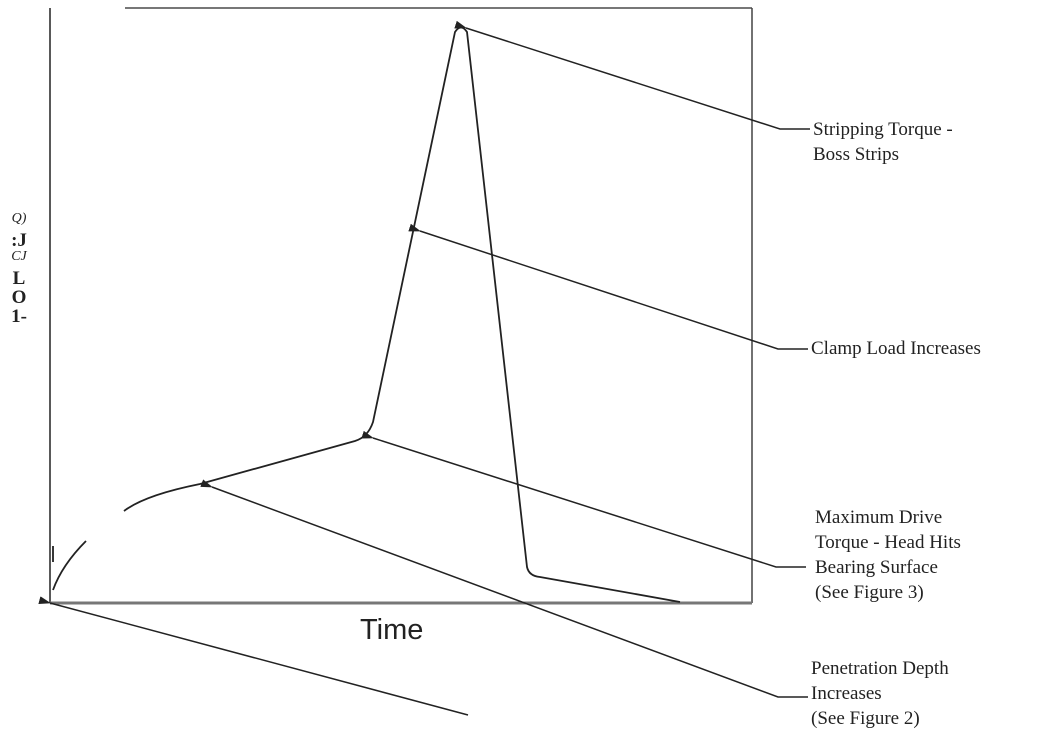 The height and width of the screenshot is (740, 1052). What do you see at coordinates (583, 499) in the screenshot?
I see `max-drive-leader-arrow` at bounding box center [583, 499].